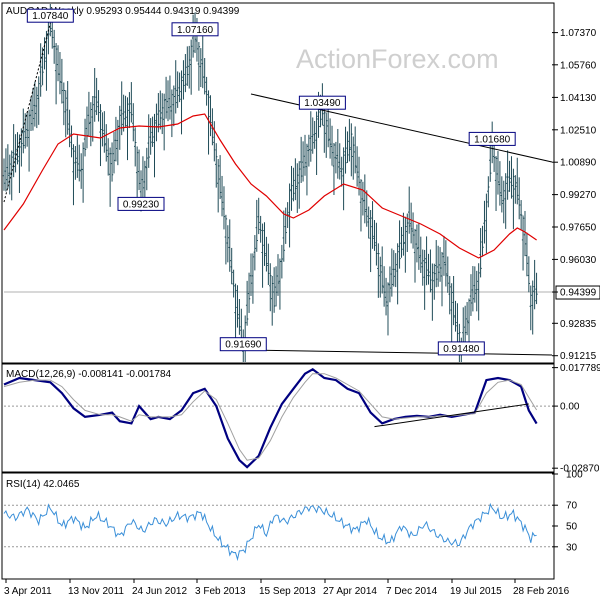 The image size is (600, 600). What do you see at coordinates (572, 547) in the screenshot?
I see `rsi-axis-label: 30` at bounding box center [572, 547].